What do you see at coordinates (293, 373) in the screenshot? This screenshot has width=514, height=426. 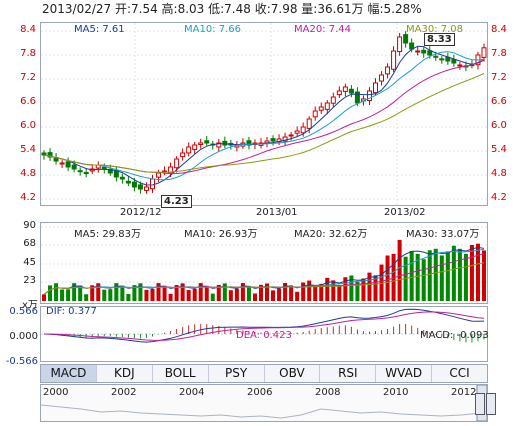 I see `tab-obv: OBV` at bounding box center [293, 373].